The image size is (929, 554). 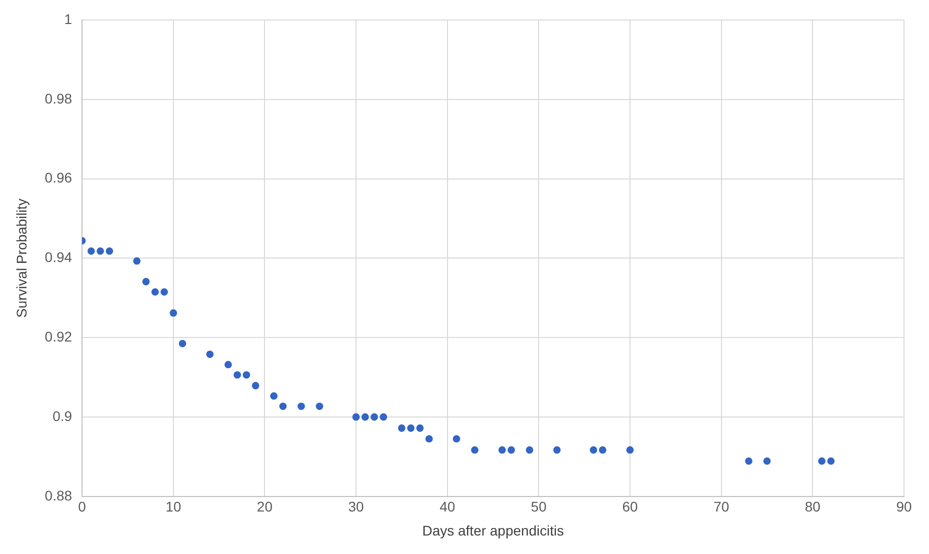 What do you see at coordinates (174, 506) in the screenshot?
I see `x-tick-label: 10` at bounding box center [174, 506].